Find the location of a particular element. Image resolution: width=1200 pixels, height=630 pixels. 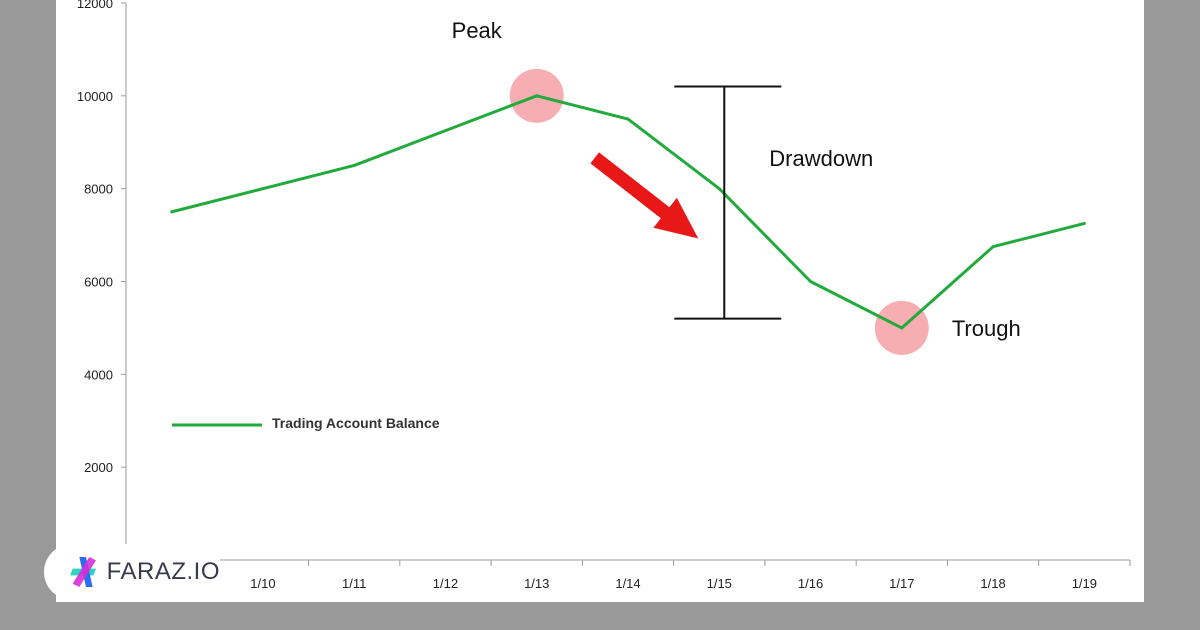

red-arrow-icon is located at coordinates (644, 195).